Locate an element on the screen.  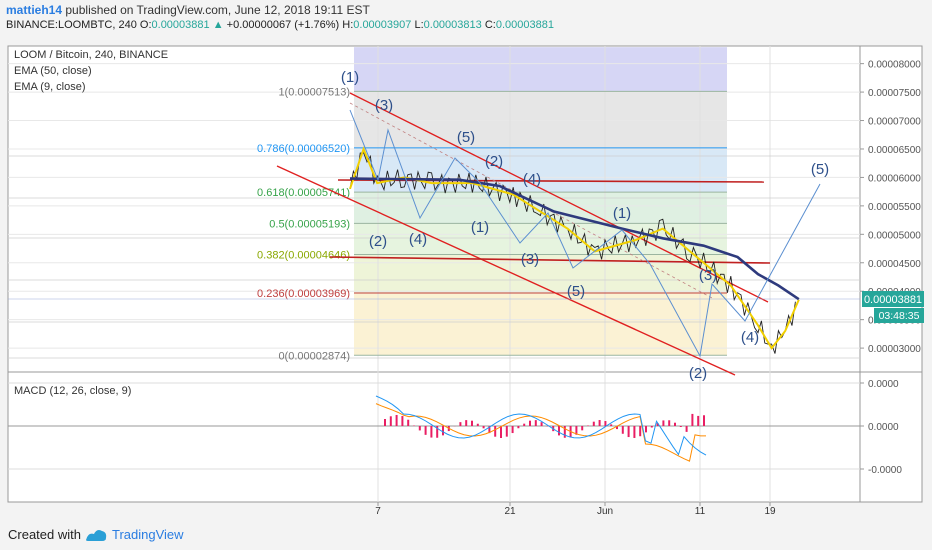
macd-line is located at coordinates (541, 425).